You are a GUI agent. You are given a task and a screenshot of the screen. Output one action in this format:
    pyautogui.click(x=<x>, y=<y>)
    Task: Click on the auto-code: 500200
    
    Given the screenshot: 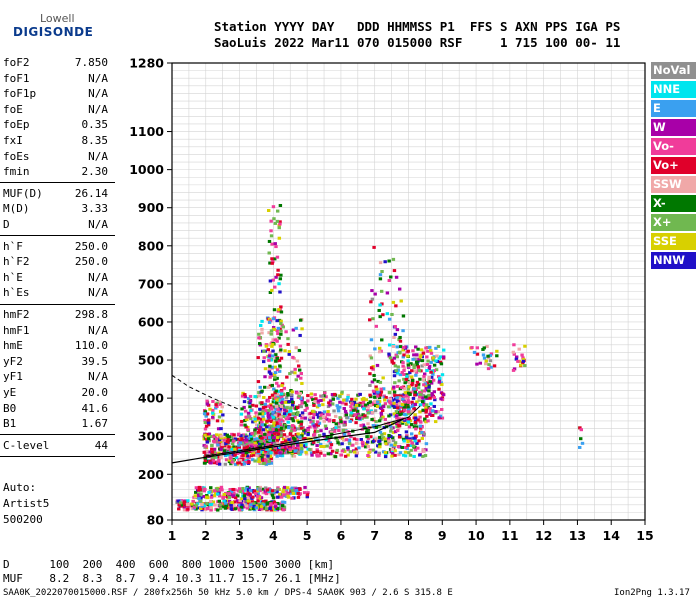 What is the action you would take?
    pyautogui.click(x=23, y=519)
    